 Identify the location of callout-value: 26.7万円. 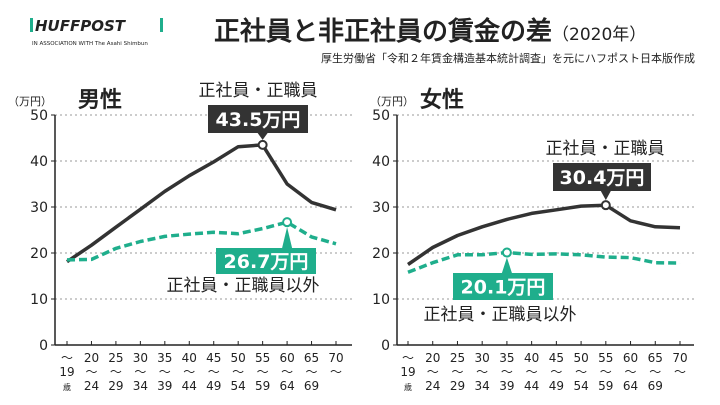
(266, 262).